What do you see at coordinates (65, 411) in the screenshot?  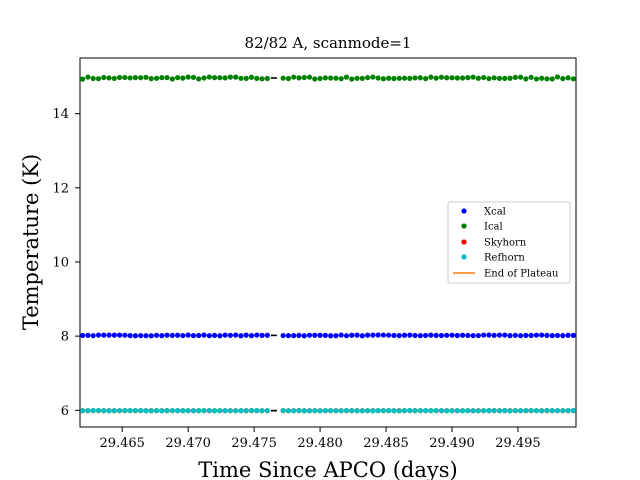 I see `y-tick-label: 6` at bounding box center [65, 411].